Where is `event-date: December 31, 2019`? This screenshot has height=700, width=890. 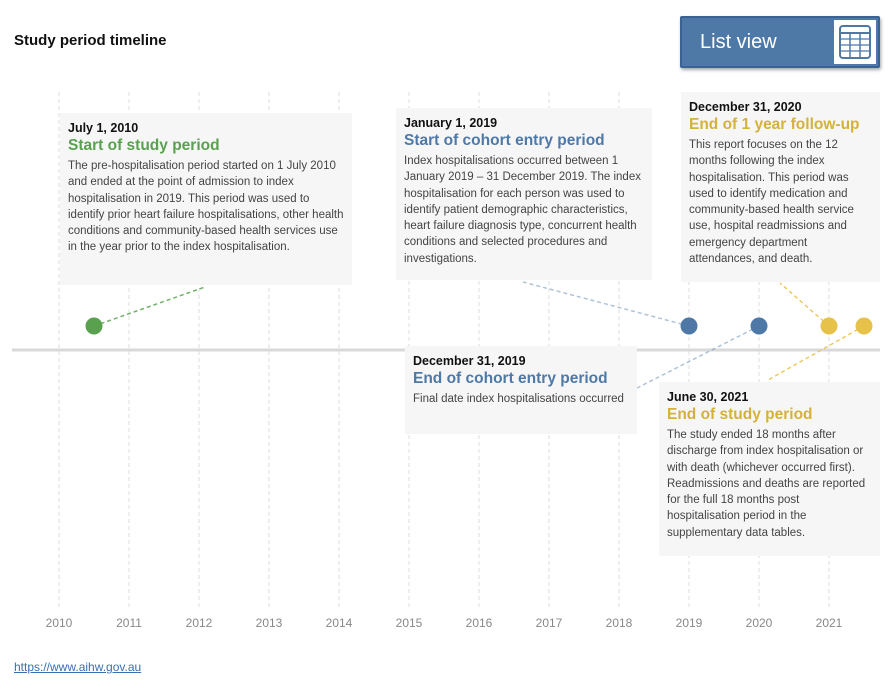
event-date: December 31, 2019 is located at coordinates (469, 361).